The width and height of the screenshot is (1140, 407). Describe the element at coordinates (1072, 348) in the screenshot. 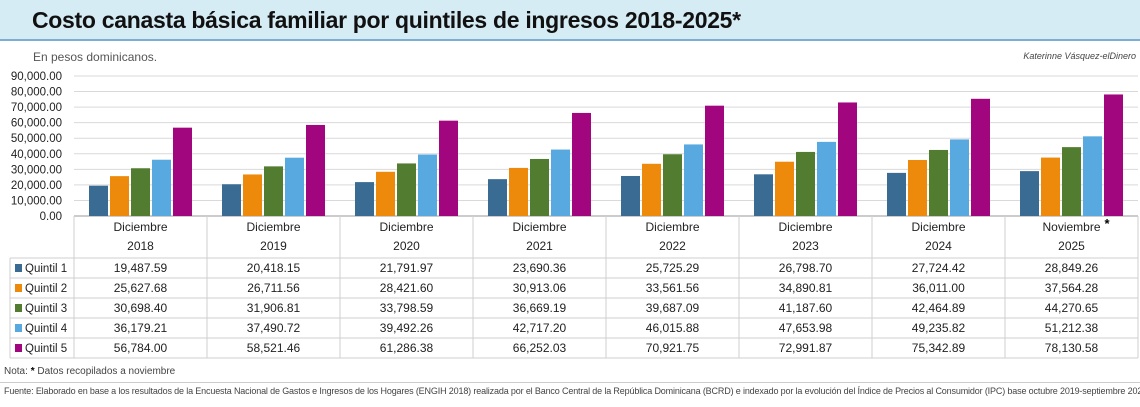

I see `data-label: 78,130.58` at that location.